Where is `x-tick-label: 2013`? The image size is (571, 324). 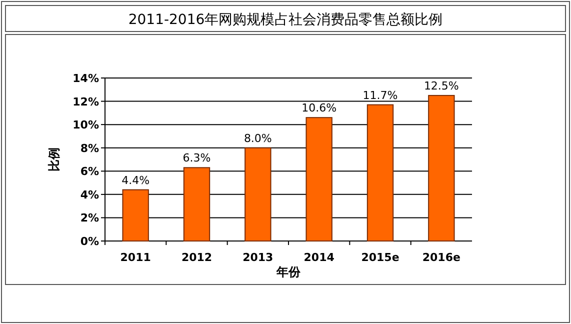 x-tick-label: 2013 is located at coordinates (258, 257).